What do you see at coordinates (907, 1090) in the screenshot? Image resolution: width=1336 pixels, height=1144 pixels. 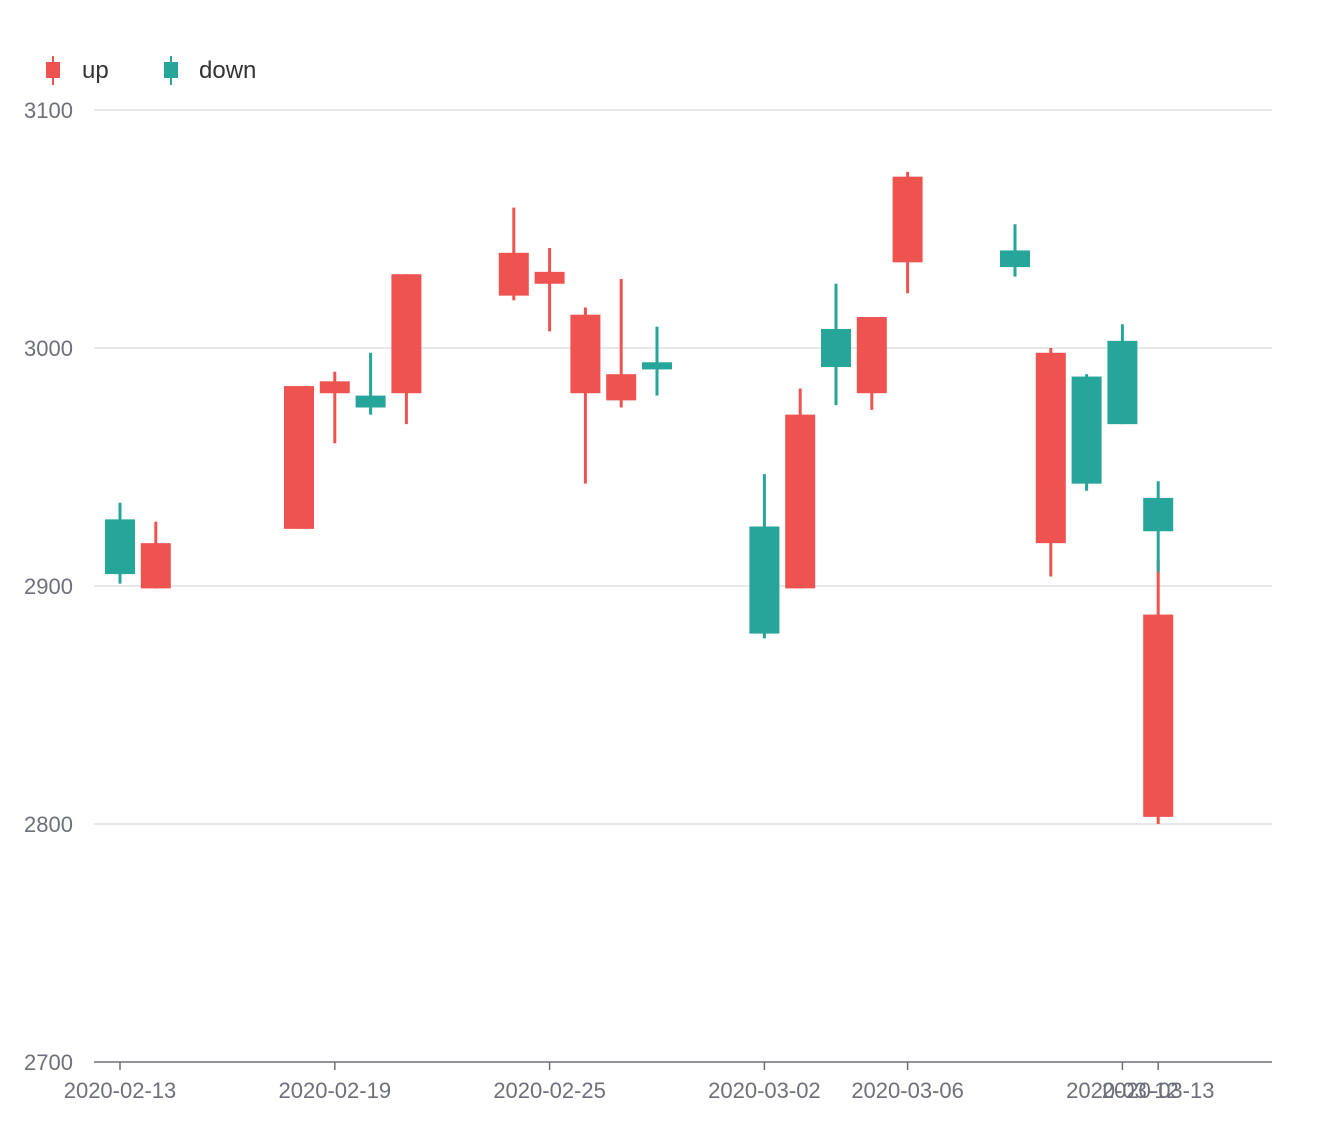 I see `x-tick-label: 2020-03-06` at bounding box center [907, 1090].